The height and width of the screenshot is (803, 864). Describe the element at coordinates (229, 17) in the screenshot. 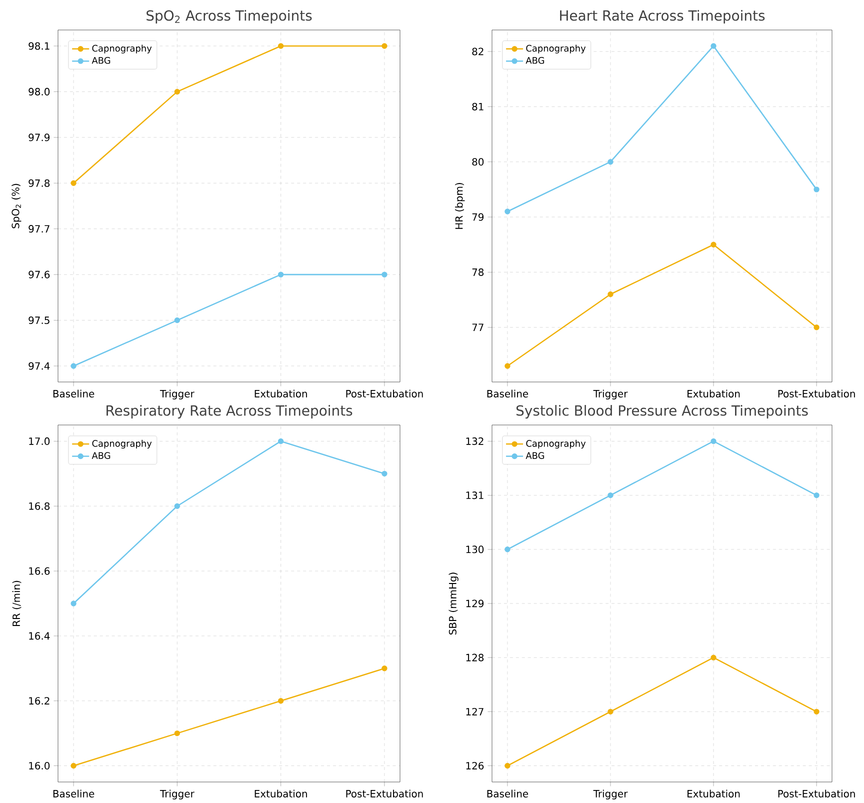

I see `chart-title: SpO$_{2}$ Across Timepoints` at that location.